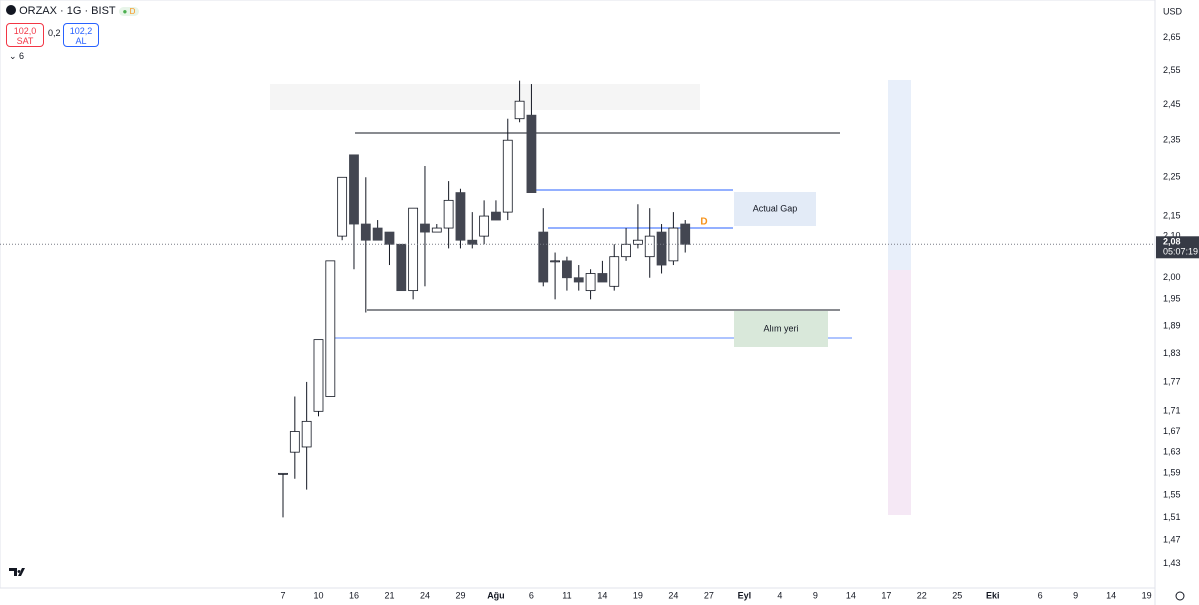 The height and width of the screenshot is (605, 1199). I want to click on last-price-label: 2,08, so click(1172, 242).